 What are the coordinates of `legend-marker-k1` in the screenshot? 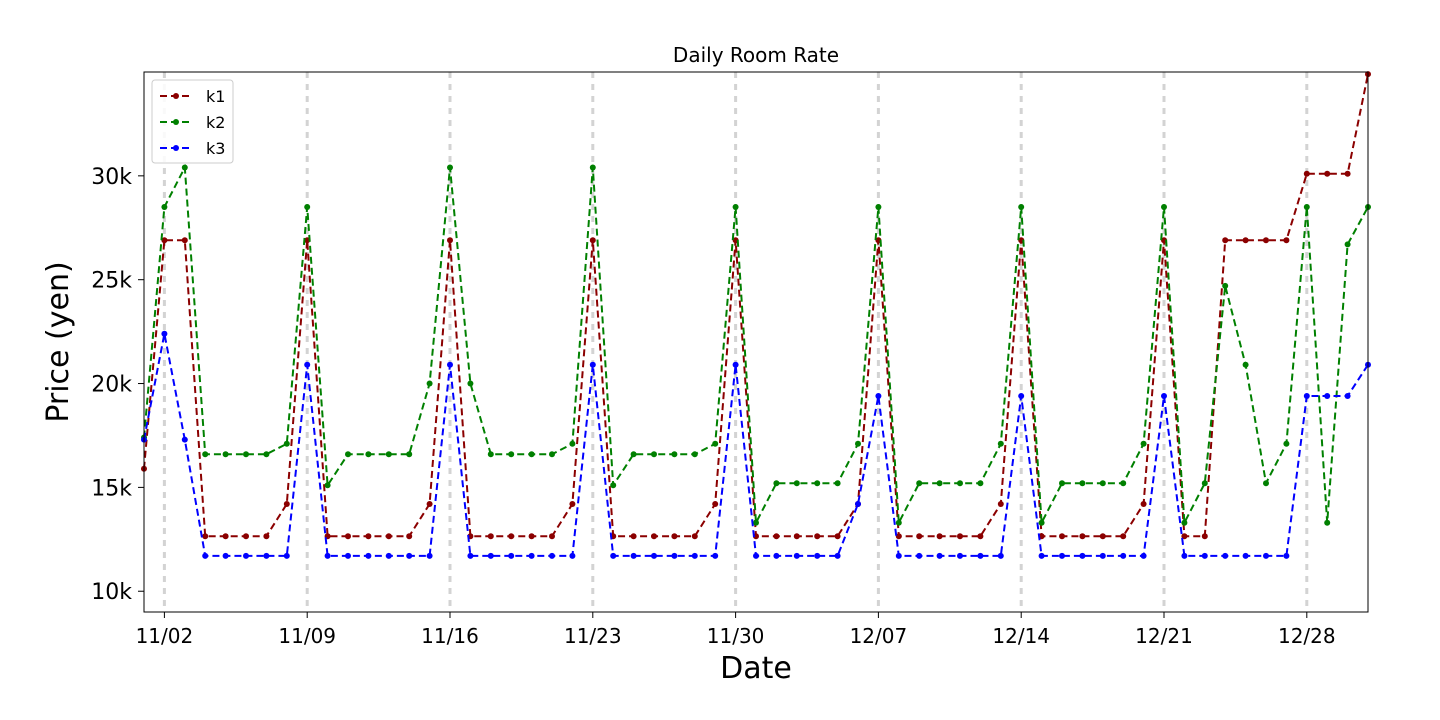 It's located at (176, 96).